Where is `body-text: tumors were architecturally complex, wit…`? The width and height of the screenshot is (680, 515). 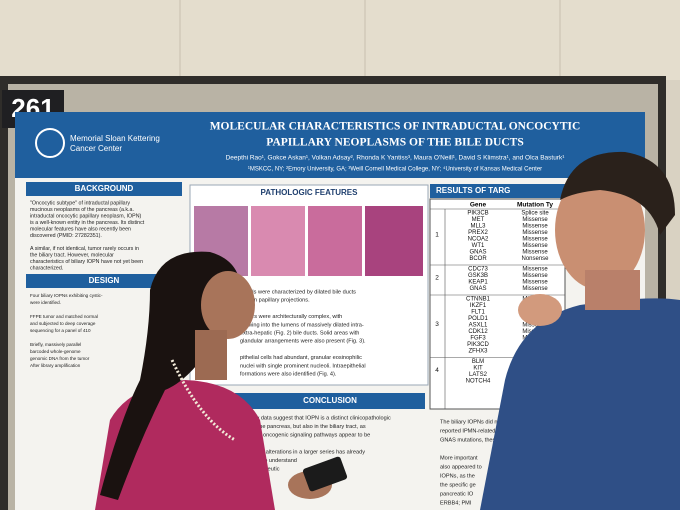 body-text: tumors were architecturally complex, wit… is located at coordinates (291, 317).